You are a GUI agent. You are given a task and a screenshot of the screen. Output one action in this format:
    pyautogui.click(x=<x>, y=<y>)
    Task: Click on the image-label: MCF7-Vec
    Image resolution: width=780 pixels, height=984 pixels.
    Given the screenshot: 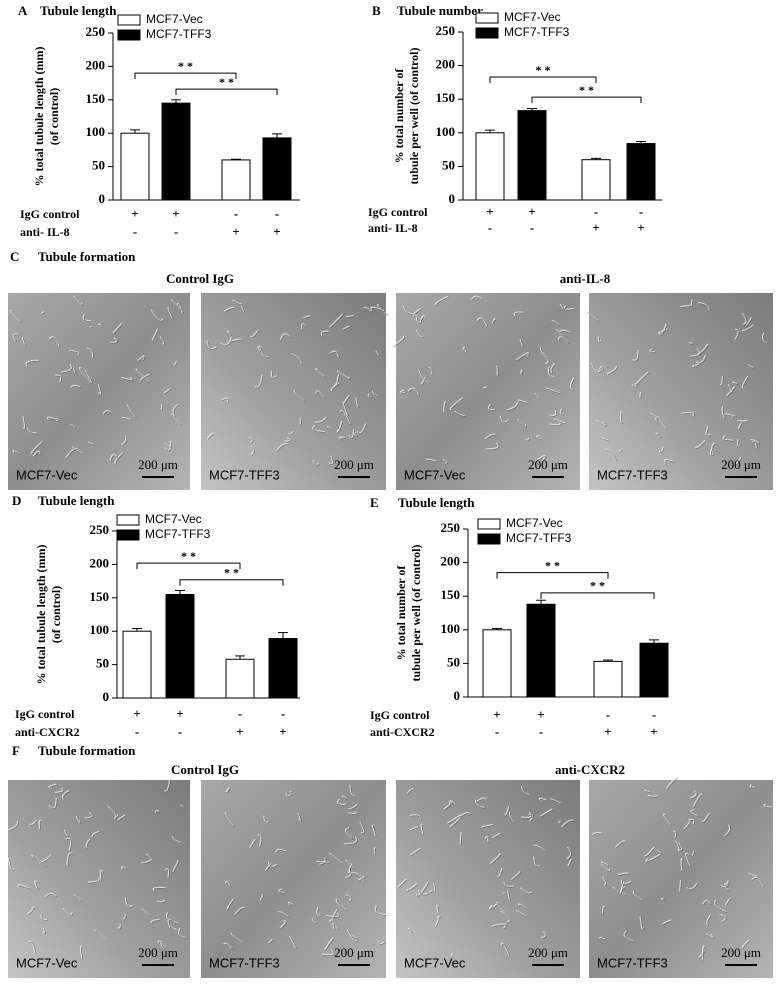 What is the action you would take?
    pyautogui.click(x=435, y=474)
    